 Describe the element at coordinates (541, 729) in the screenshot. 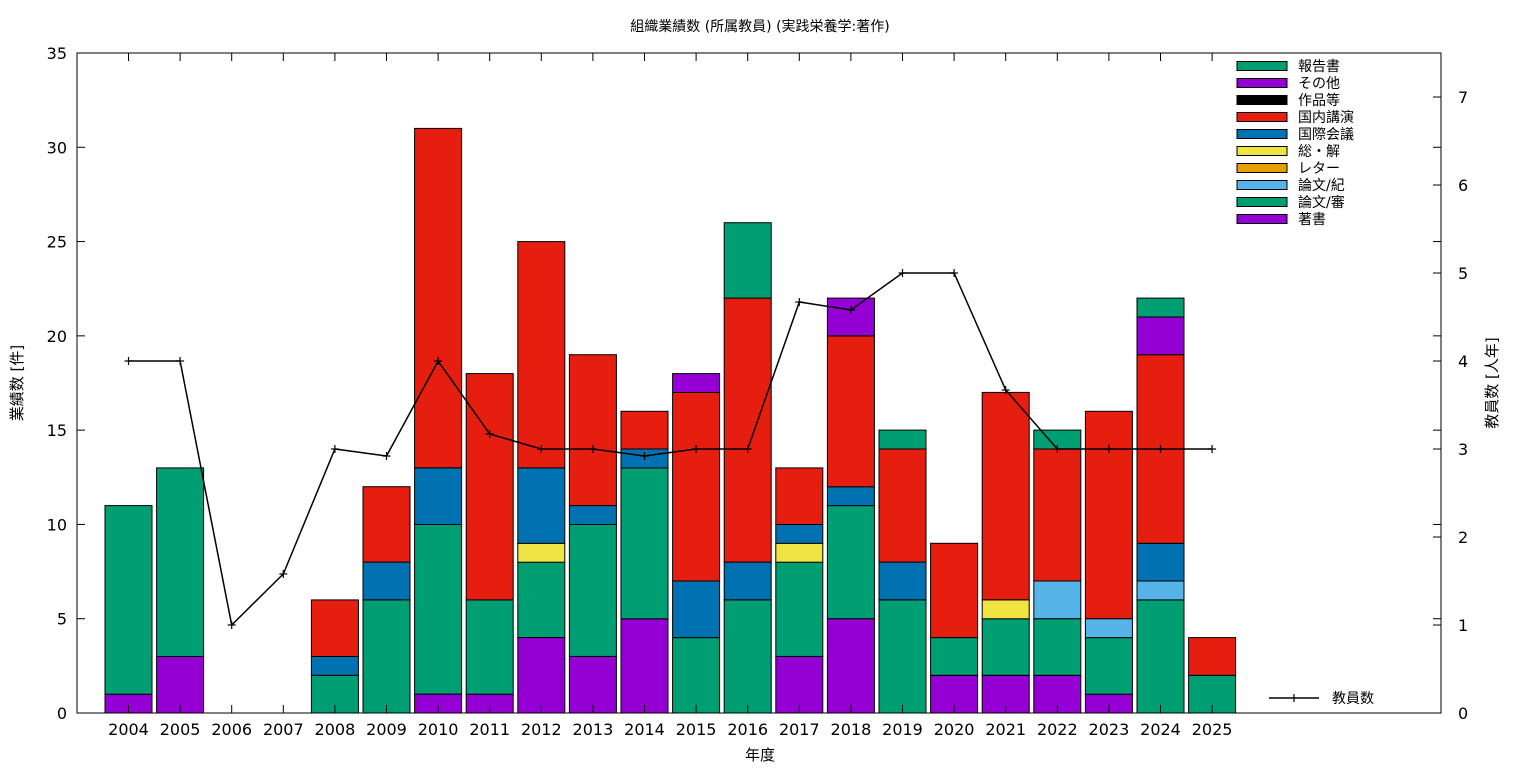

I see `x-tick-label: 2012` at that location.